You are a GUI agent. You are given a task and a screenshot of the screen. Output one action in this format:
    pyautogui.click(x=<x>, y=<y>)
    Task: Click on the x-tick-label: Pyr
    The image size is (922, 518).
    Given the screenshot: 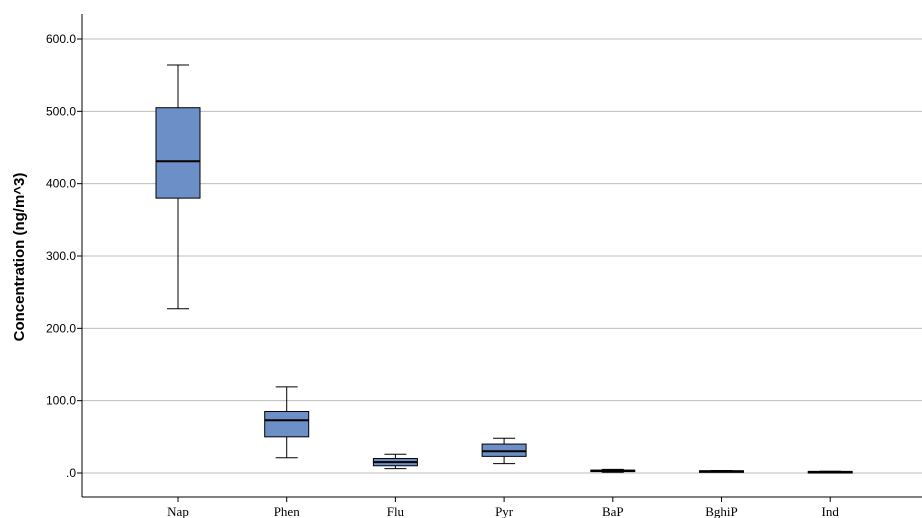 What is the action you would take?
    pyautogui.click(x=504, y=511)
    